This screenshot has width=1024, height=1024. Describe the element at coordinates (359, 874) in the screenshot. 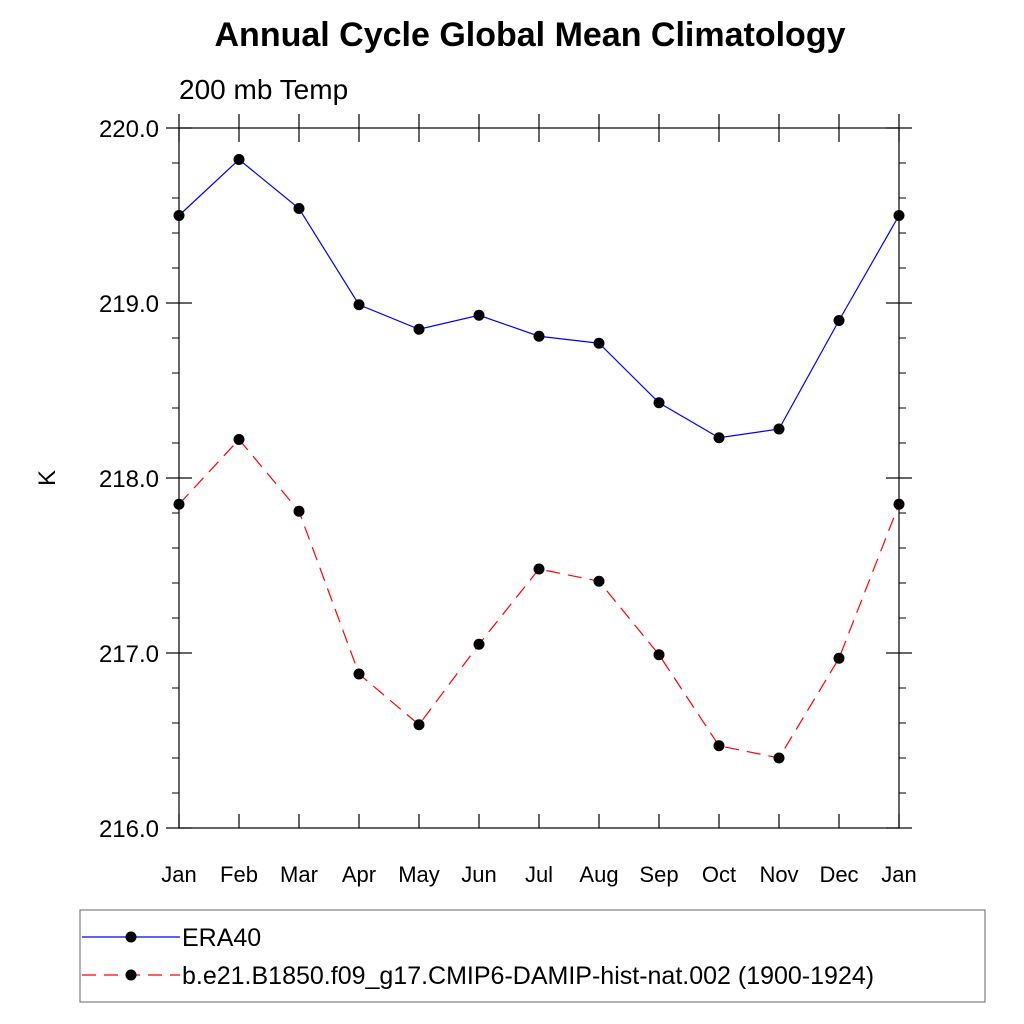

I see `x-tick-label: Apr` at that location.